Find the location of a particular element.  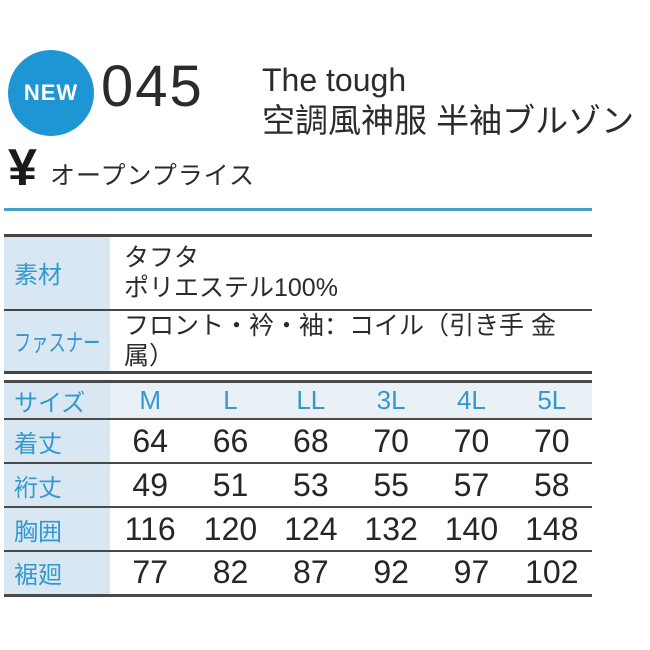

table-row-sleeve-length: 裄丈 49 51 53 55 57 58 is located at coordinates (298, 485).